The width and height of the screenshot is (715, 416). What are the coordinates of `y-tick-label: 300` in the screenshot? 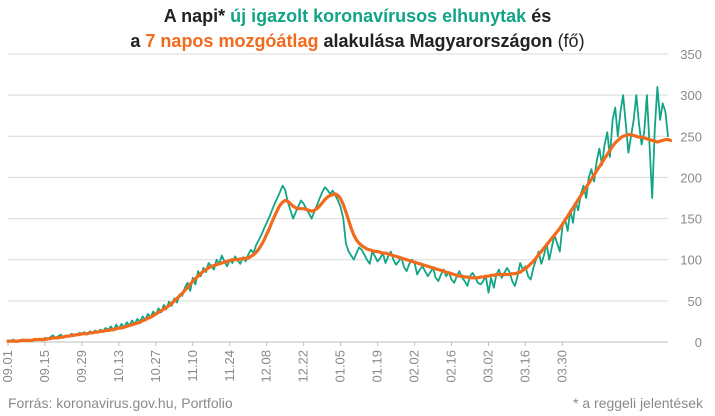 It's located at (691, 95).